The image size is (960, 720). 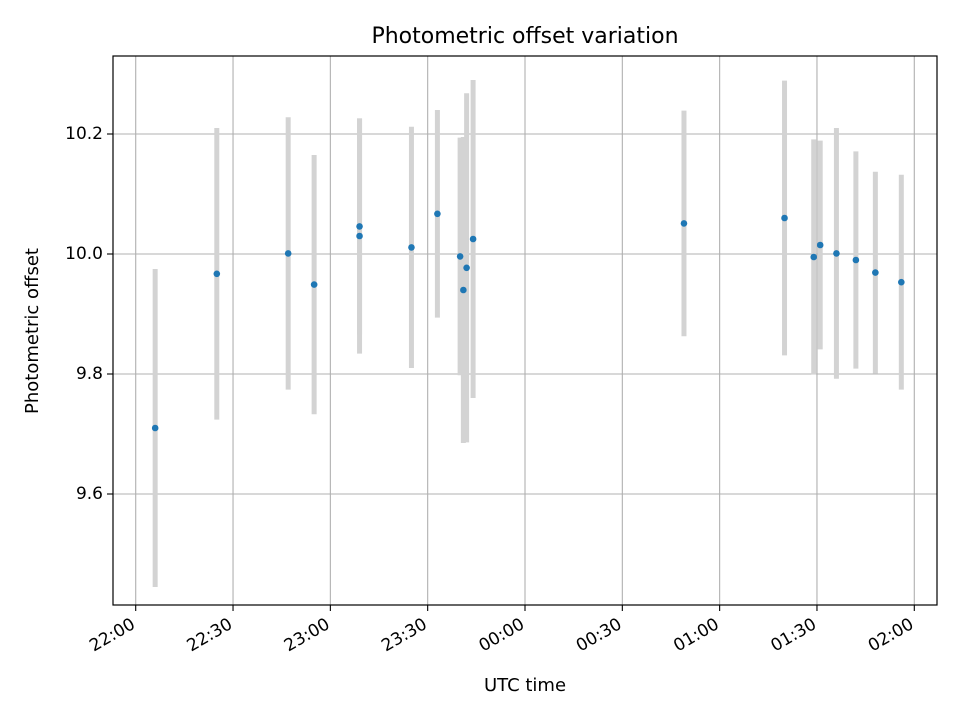 I want to click on y-axis-label: Photometric offset, so click(x=32, y=331).